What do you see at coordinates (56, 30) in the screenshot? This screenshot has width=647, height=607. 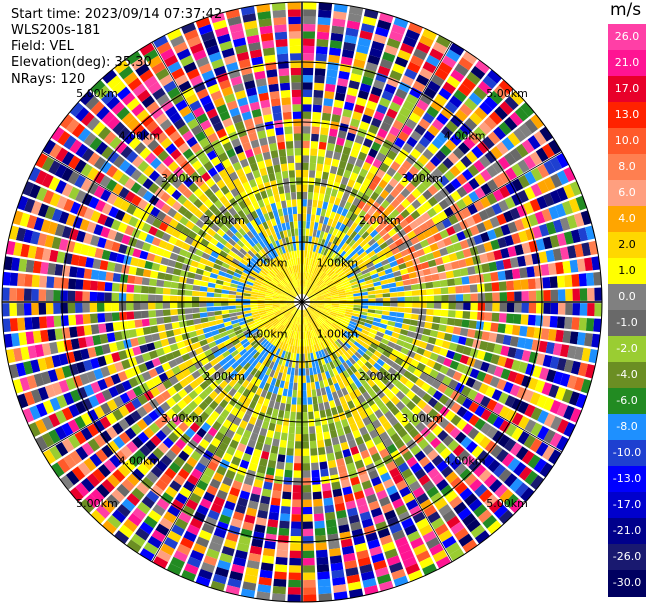 I see `instrument-text: WLS200s-181` at bounding box center [56, 30].